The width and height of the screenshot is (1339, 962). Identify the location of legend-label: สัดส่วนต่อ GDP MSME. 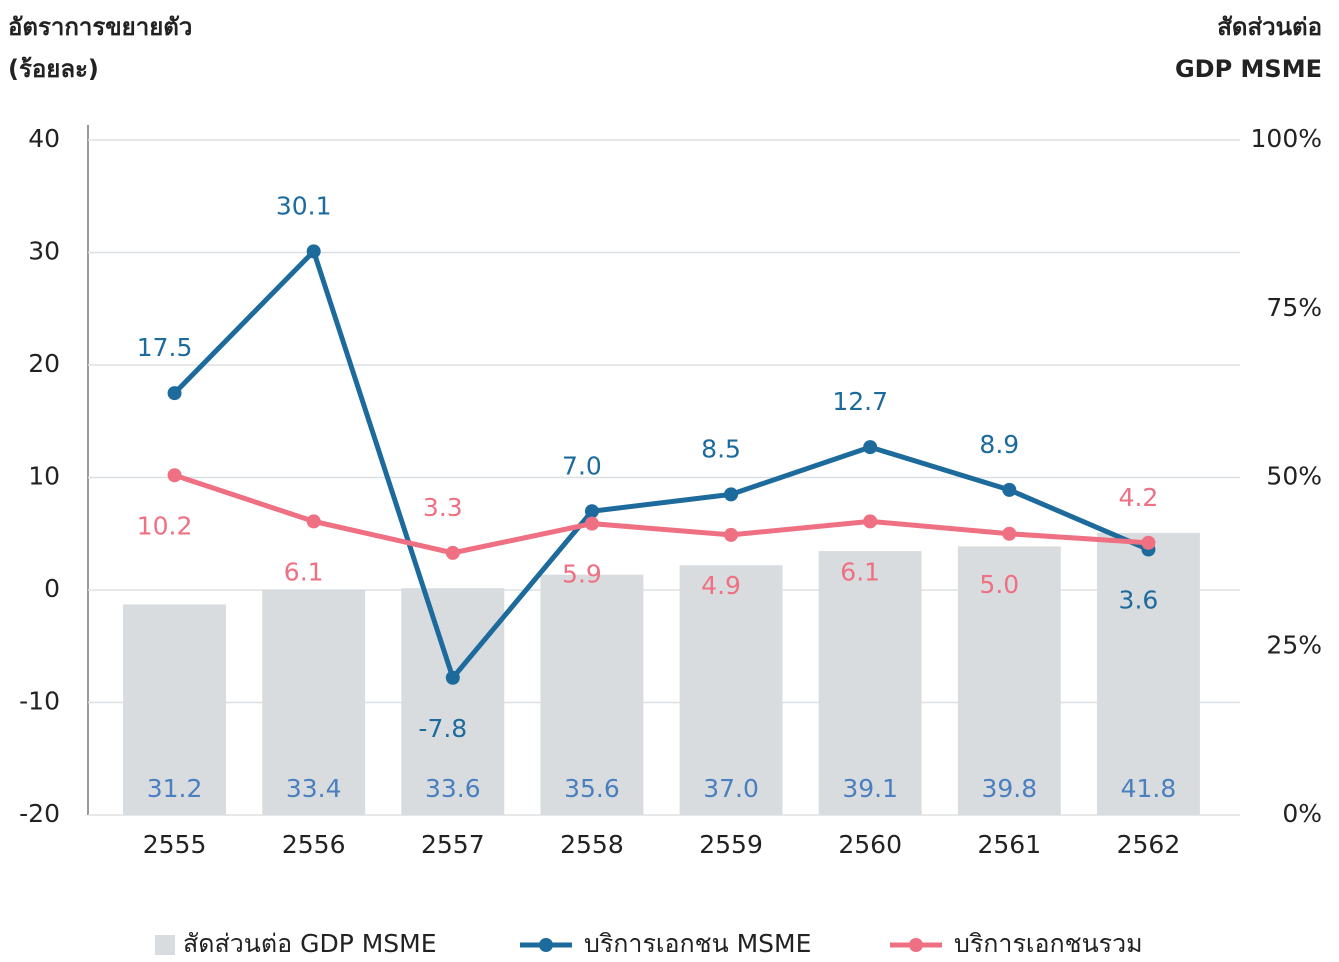
(310, 943).